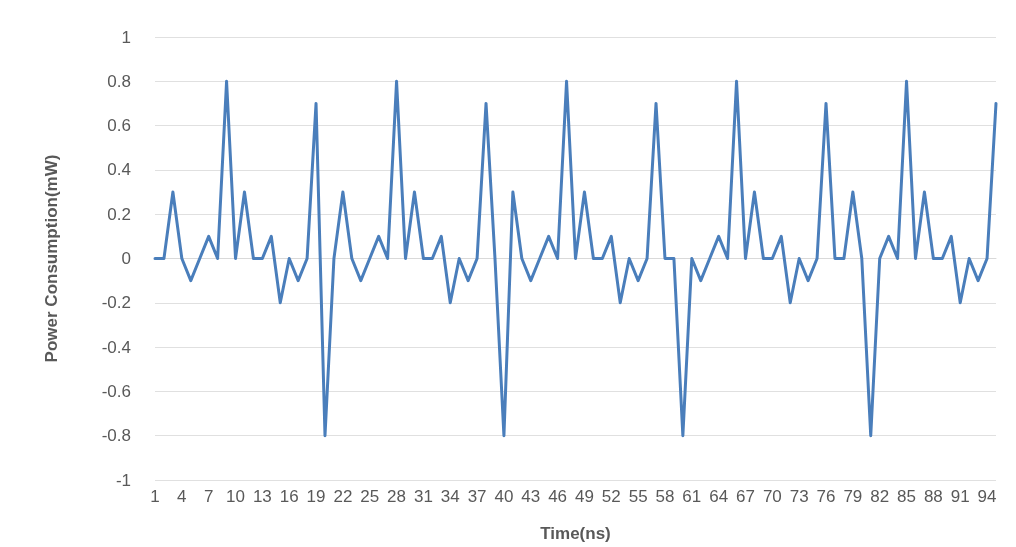 Image resolution: width=1016 pixels, height=547 pixels. What do you see at coordinates (772, 496) in the screenshot?
I see `x-tick-label: 70` at bounding box center [772, 496].